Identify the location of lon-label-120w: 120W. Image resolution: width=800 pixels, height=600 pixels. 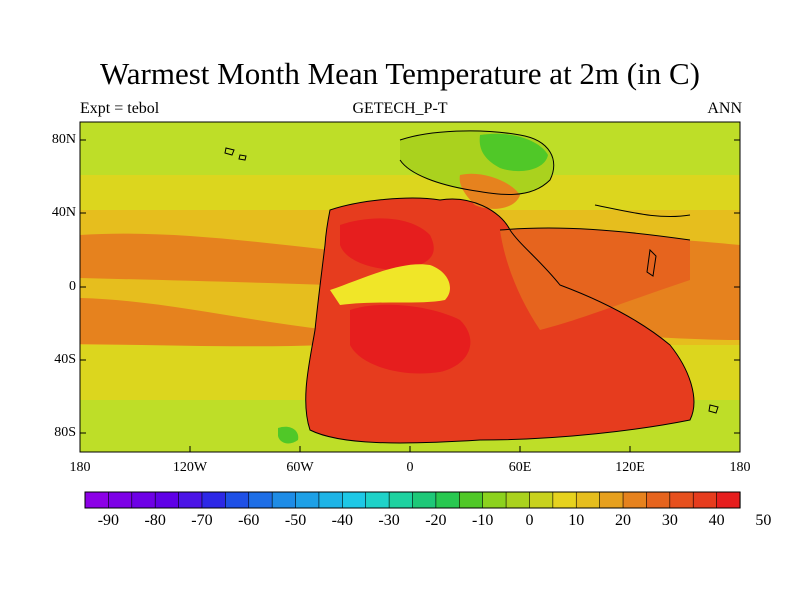
(190, 467).